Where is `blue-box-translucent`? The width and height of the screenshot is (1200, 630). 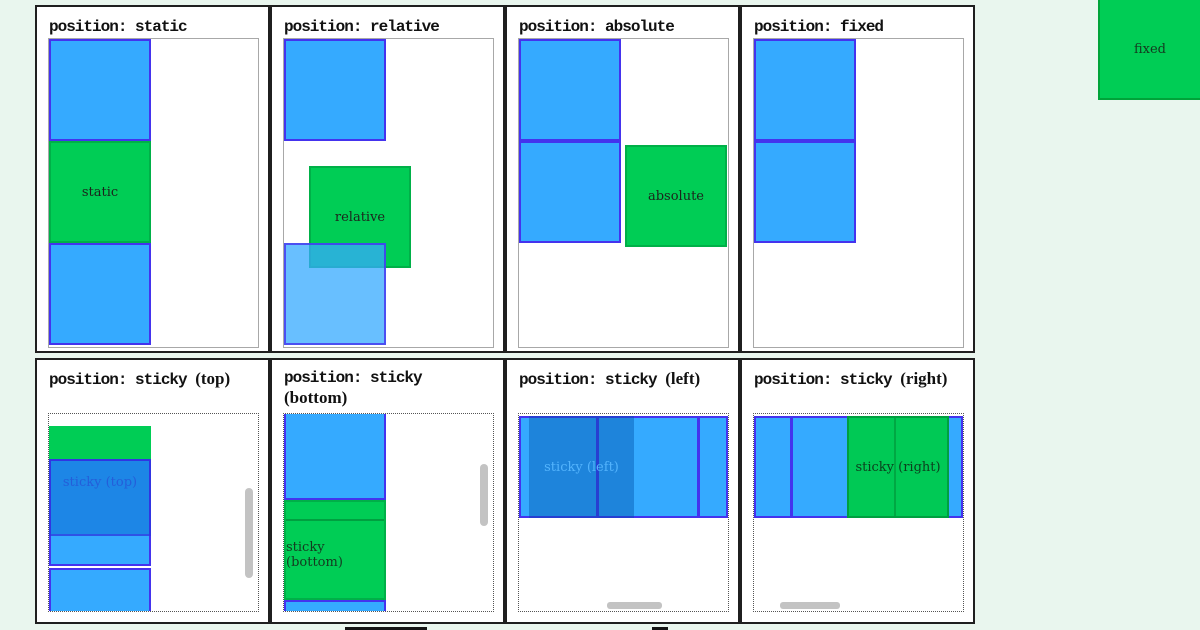 blue-box-translucent is located at coordinates (335, 294).